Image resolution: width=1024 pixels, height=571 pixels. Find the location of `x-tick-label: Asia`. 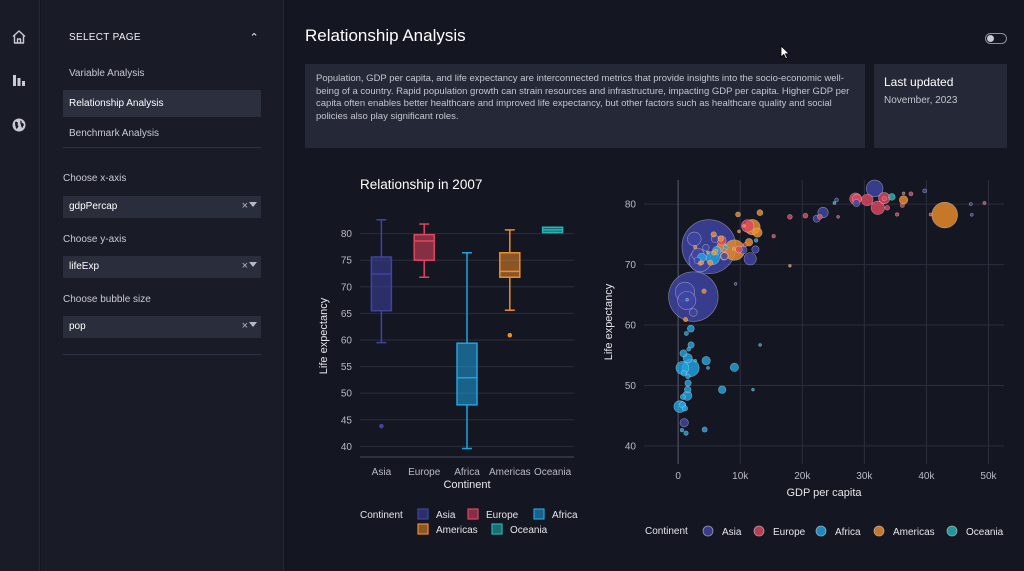

x-tick-label: Asia is located at coordinates (382, 472).